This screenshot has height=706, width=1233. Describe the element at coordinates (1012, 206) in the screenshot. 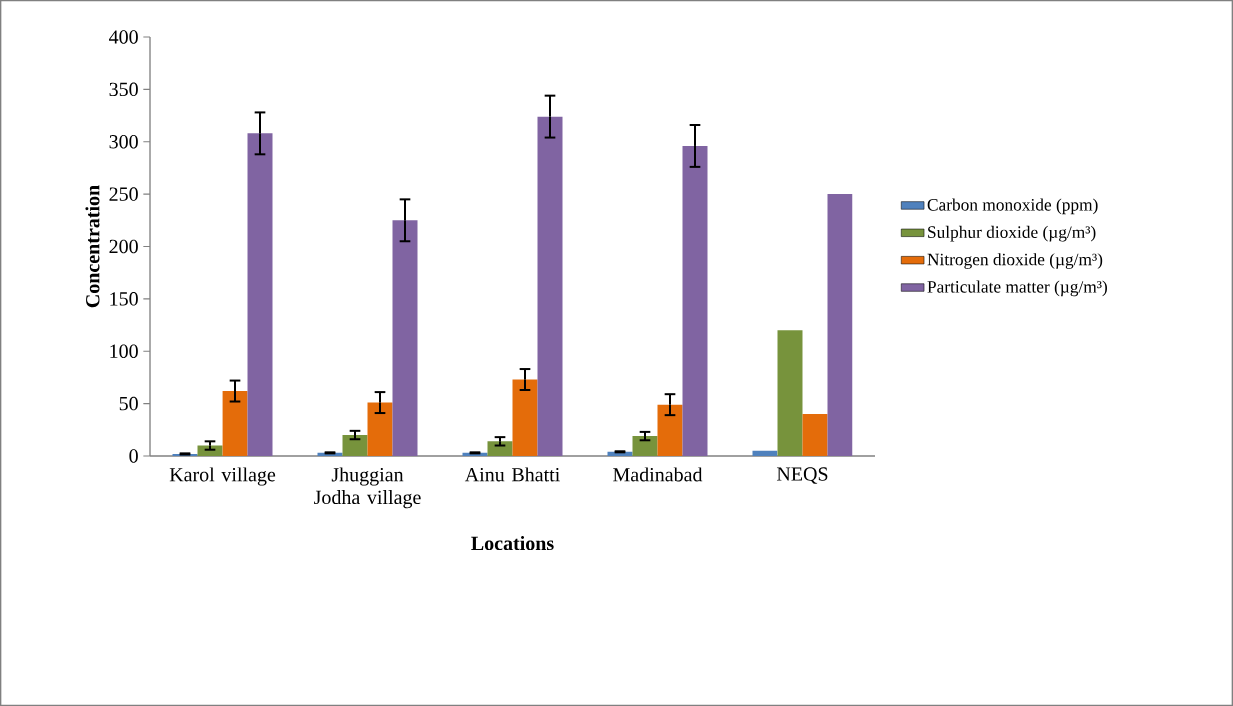

I see `legend-label: Carbon monoxide (ppm)` at that location.